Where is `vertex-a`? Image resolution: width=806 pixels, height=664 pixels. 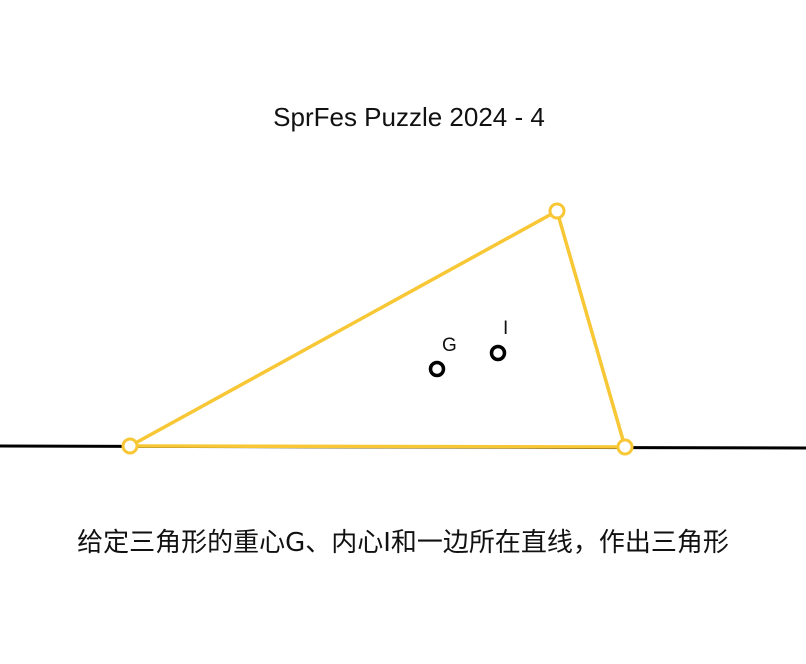
vertex-a is located at coordinates (130, 446).